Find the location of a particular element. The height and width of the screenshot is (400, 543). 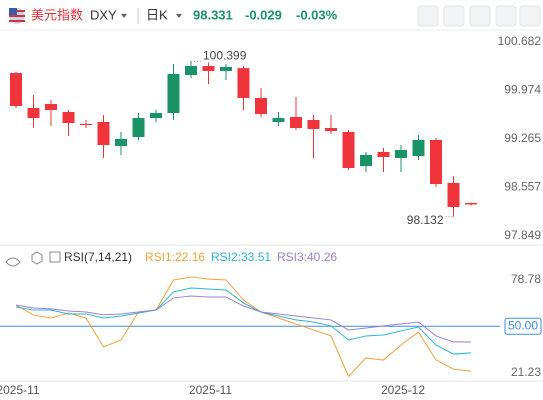

legend-entry: RSI2:33.51 is located at coordinates (241, 257).